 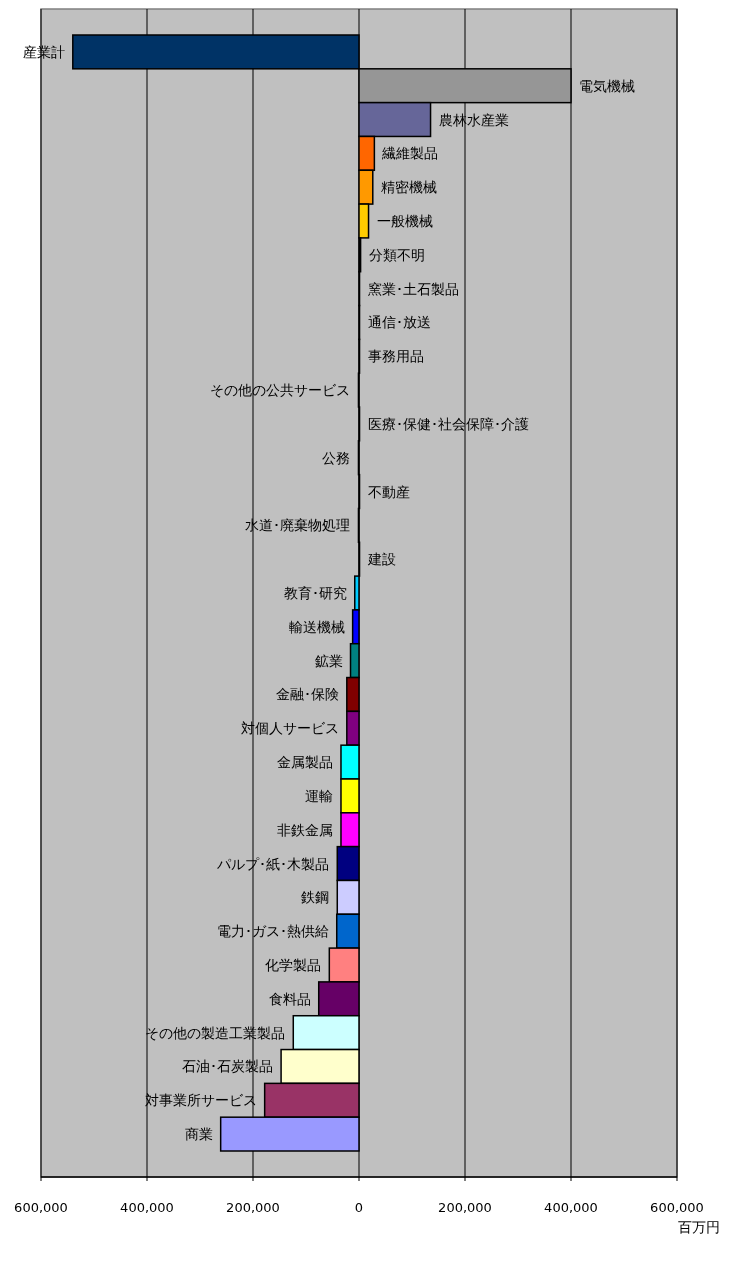 What do you see at coordinates (272, 931) in the screenshot?
I see `y-tick-label: 電力･ガス･熱供給` at bounding box center [272, 931].